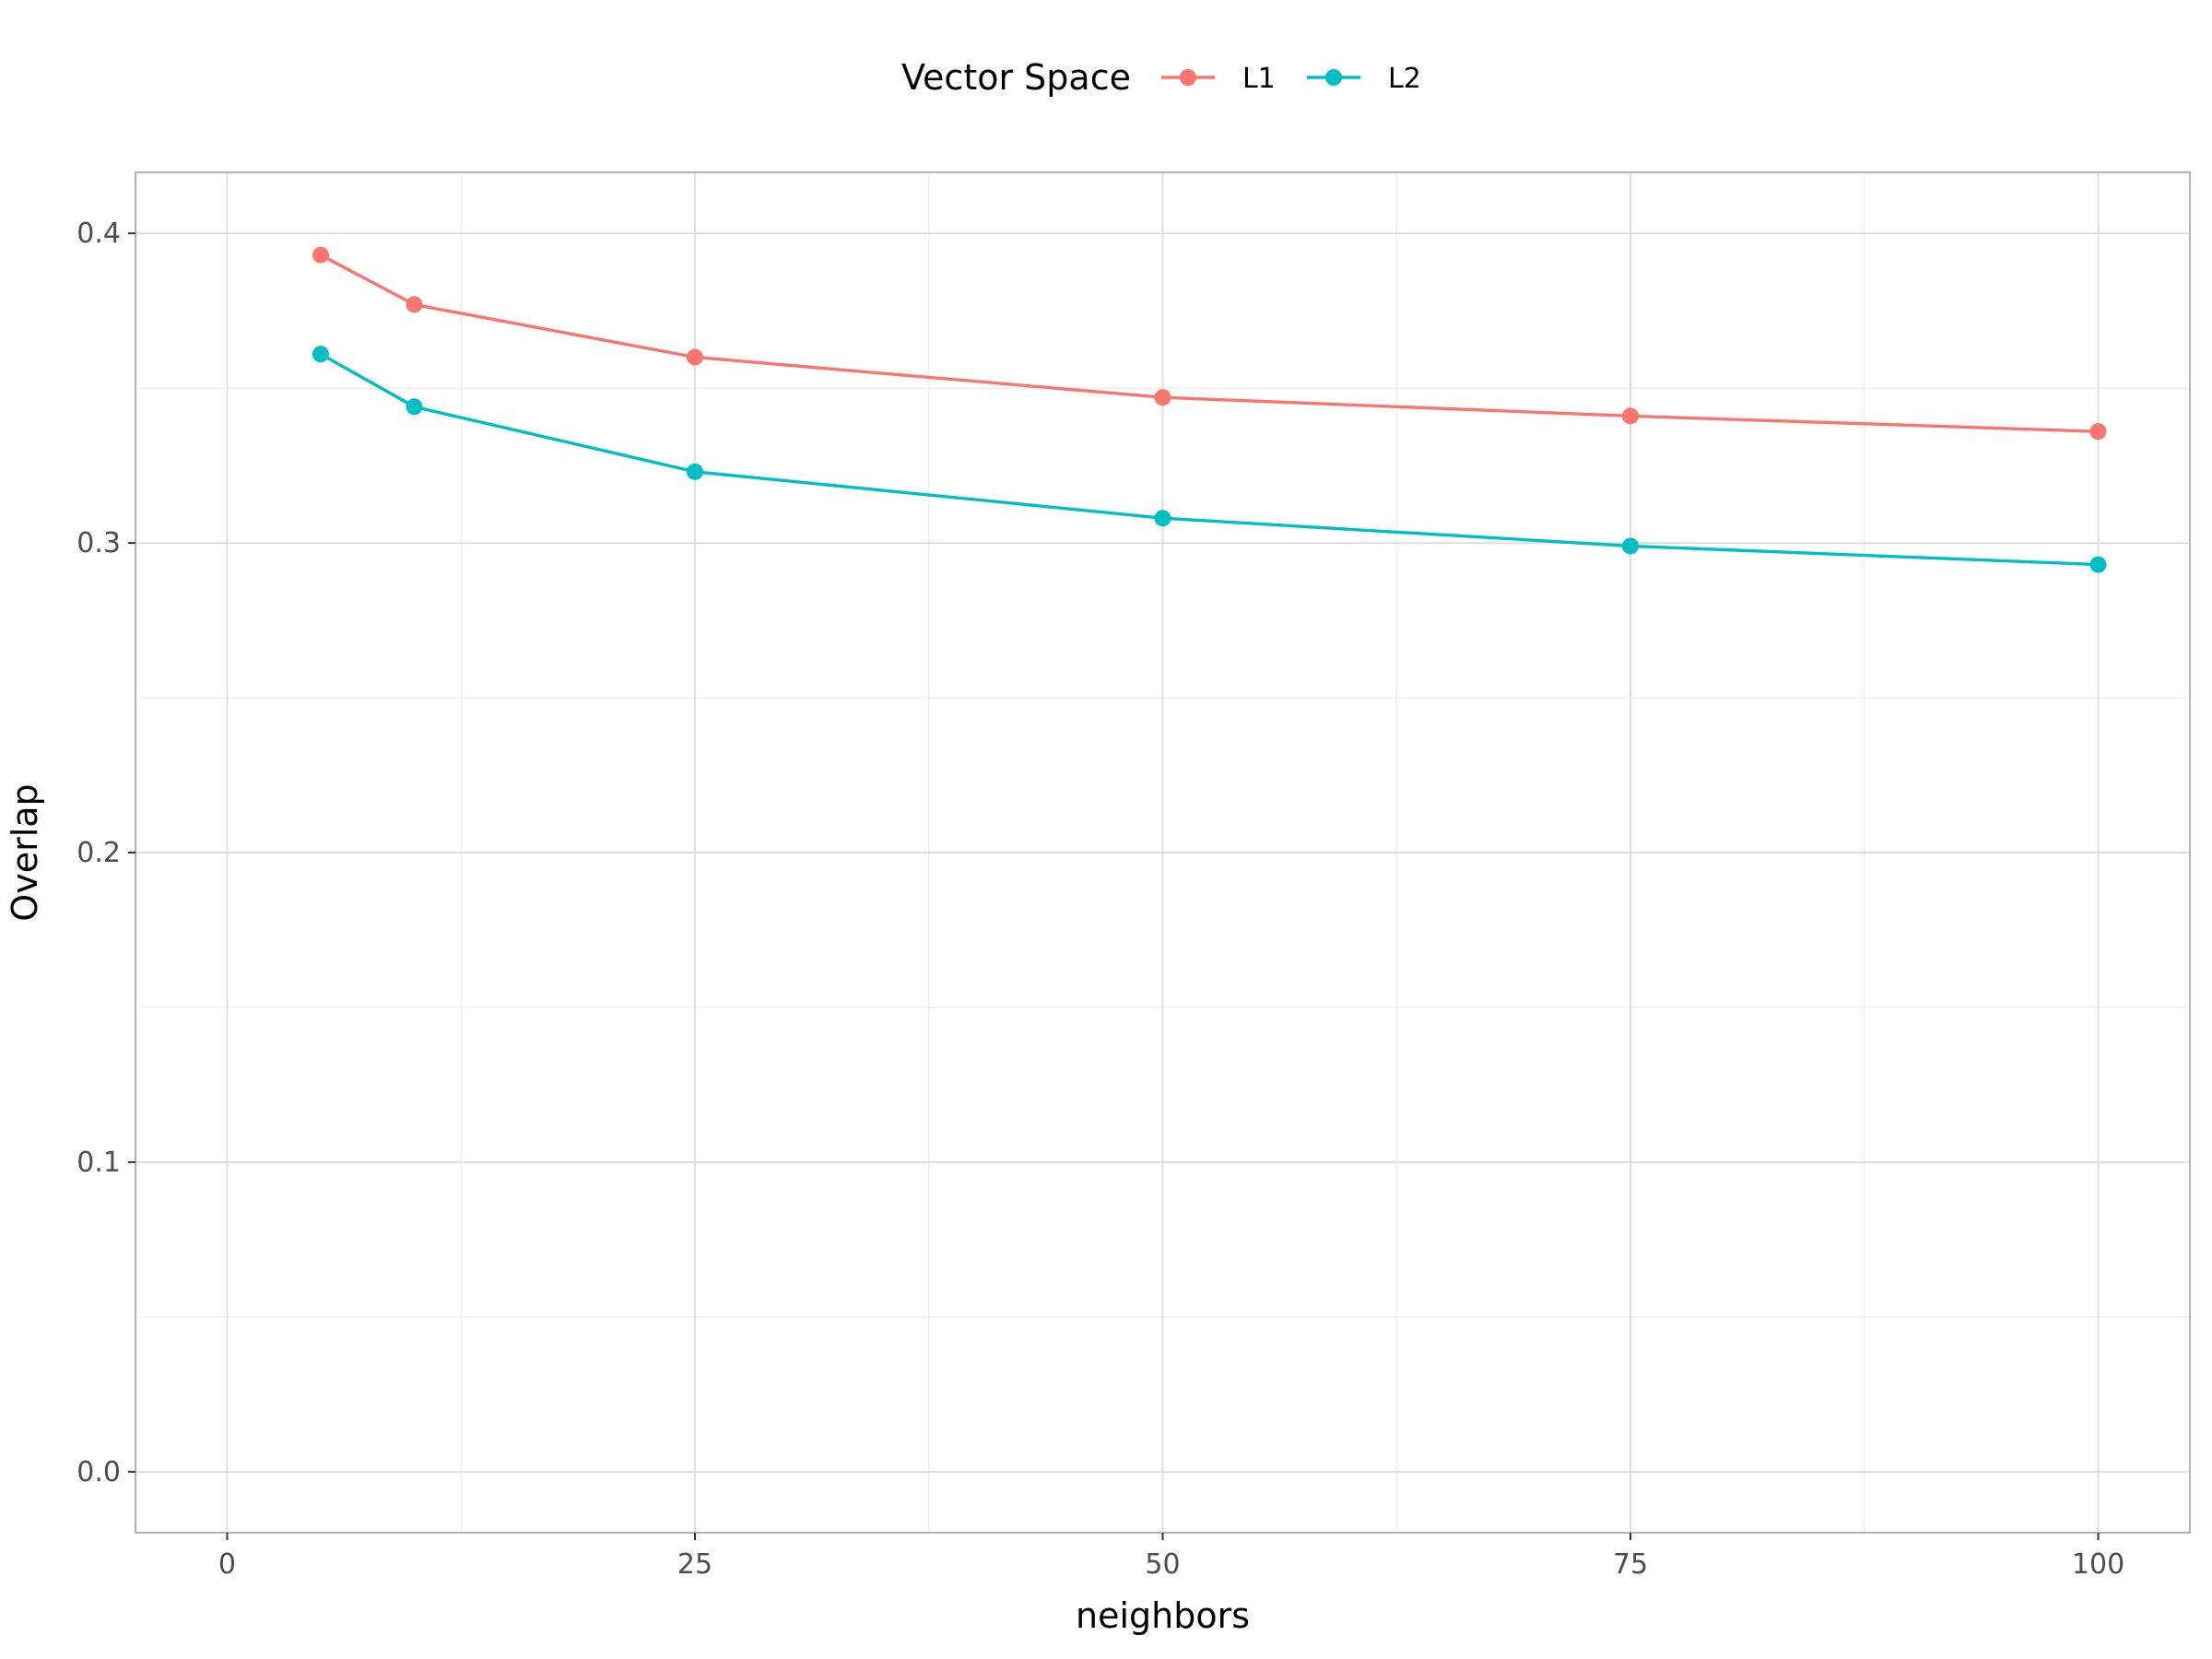 This screenshot has height=1659, width=2212. What do you see at coordinates (227, 1564) in the screenshot?
I see `x-tick-label: 0` at bounding box center [227, 1564].